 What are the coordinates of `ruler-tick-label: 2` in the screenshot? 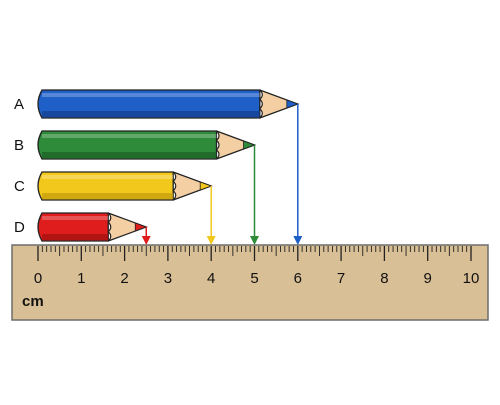 It's located at (124, 278).